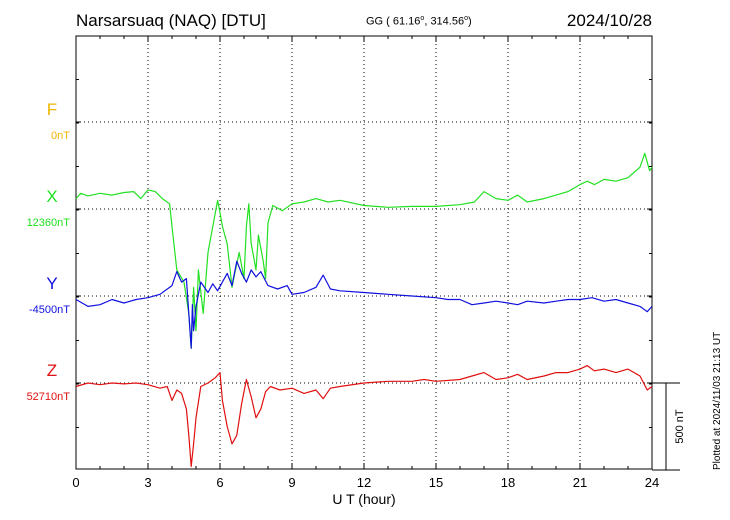  Describe the element at coordinates (680, 426) in the screenshot. I see `scale-bar-label: 500 nT` at that location.